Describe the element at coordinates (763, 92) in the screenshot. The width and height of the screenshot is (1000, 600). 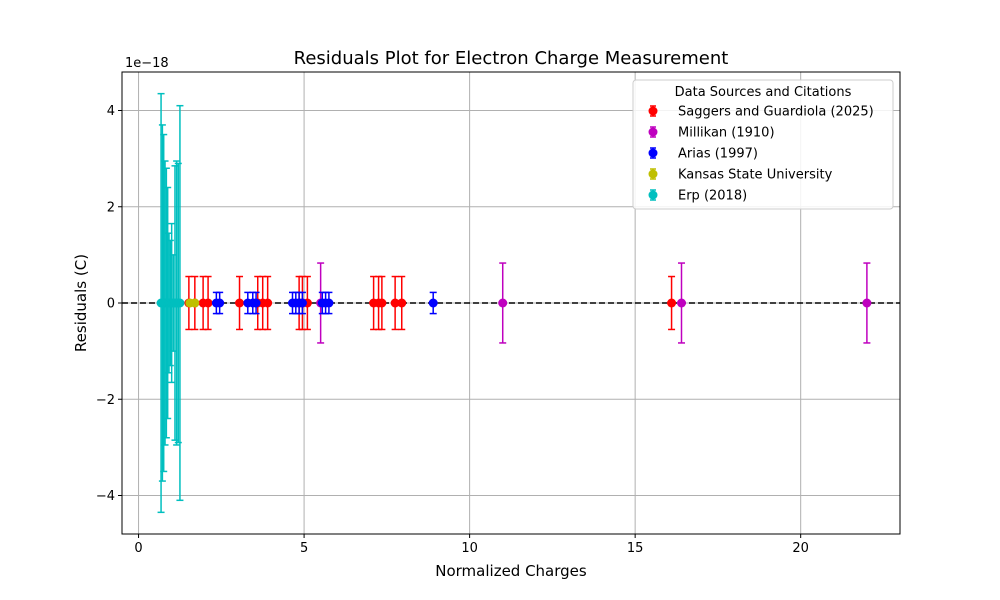
I see `legend-title: Data Sources and Citations` at that location.